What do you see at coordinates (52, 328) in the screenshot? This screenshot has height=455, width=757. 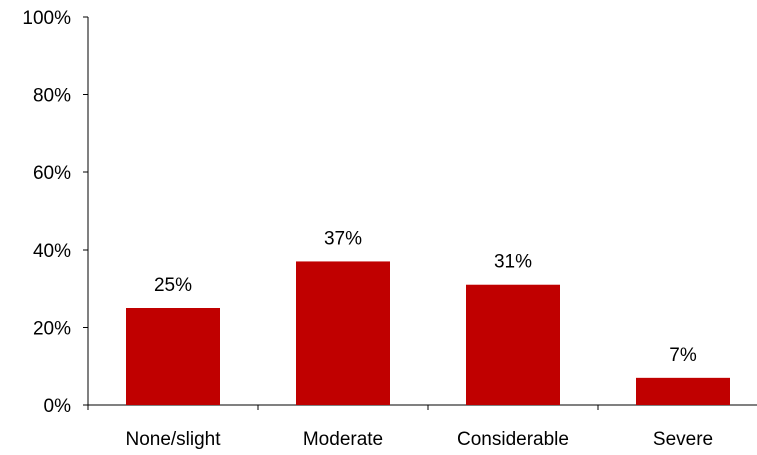 I see `y-tick-label: 20%` at bounding box center [52, 328].